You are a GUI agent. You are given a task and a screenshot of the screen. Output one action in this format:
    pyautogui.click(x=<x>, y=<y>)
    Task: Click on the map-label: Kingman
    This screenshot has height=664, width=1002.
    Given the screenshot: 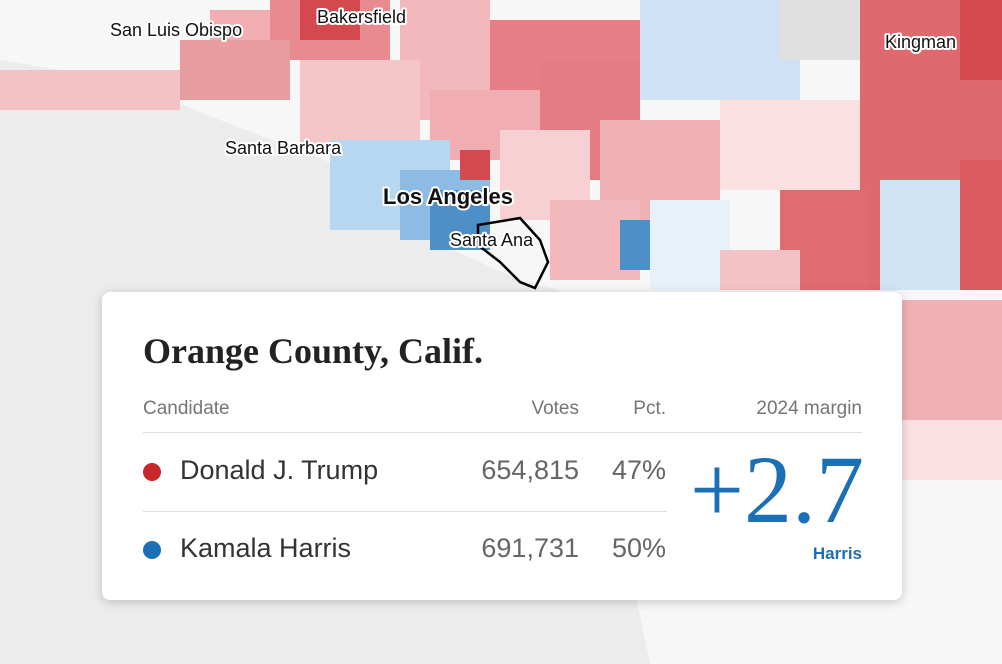 What is the action you would take?
    pyautogui.click(x=920, y=42)
    